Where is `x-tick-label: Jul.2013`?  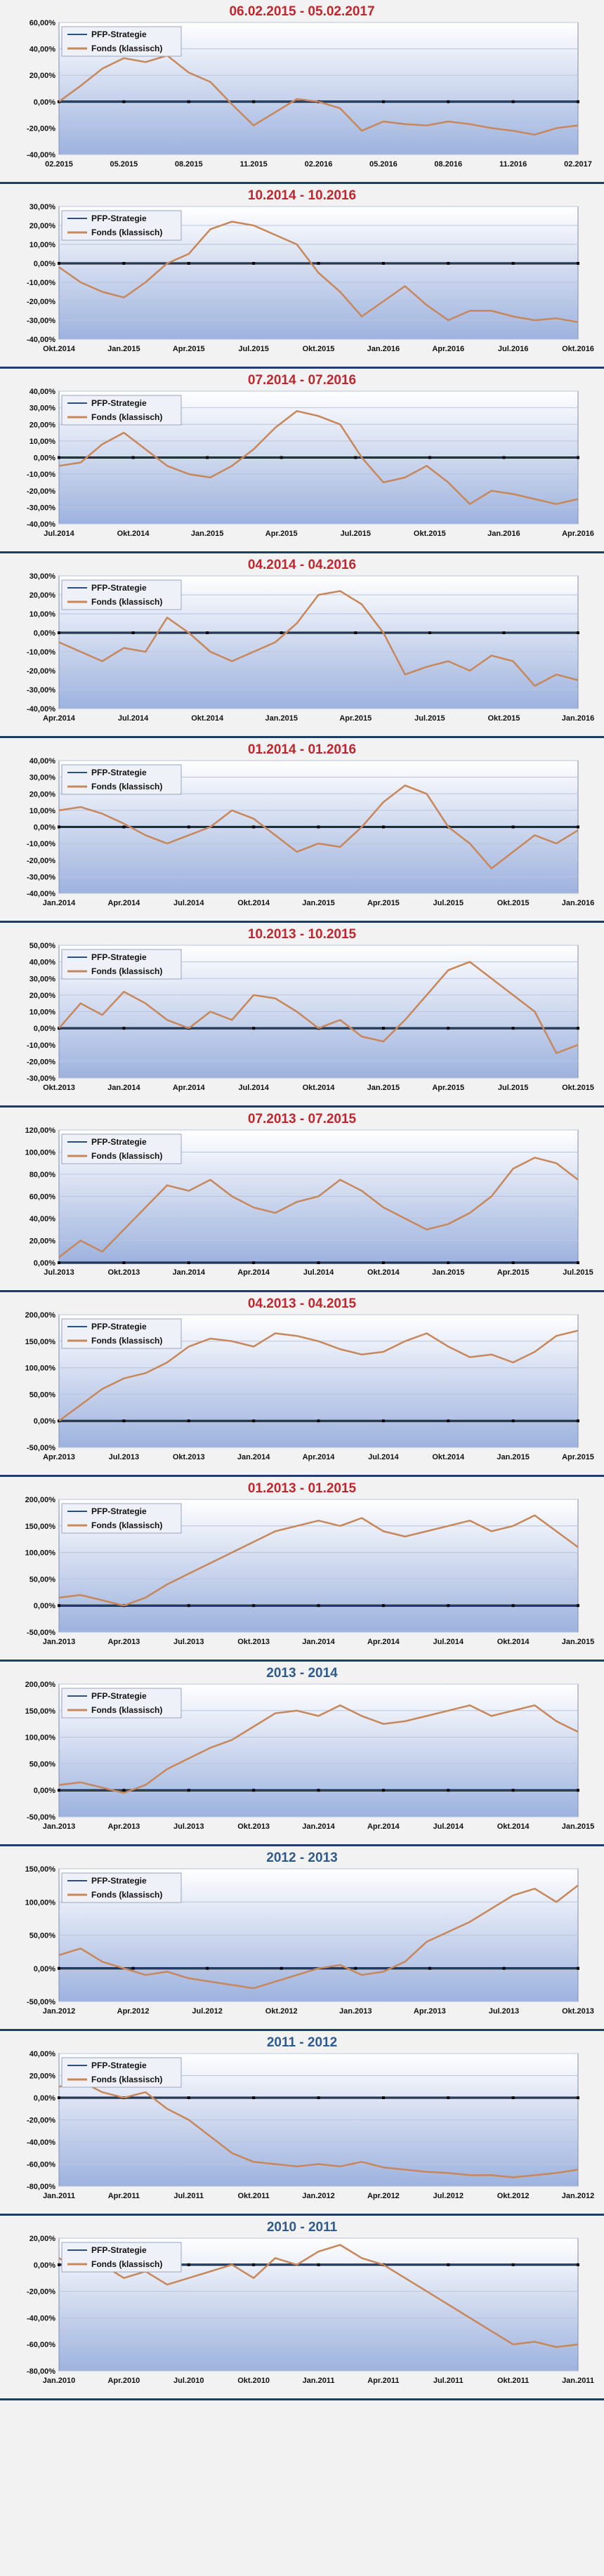 x-tick-label: Jul.2013 is located at coordinates (59, 1272).